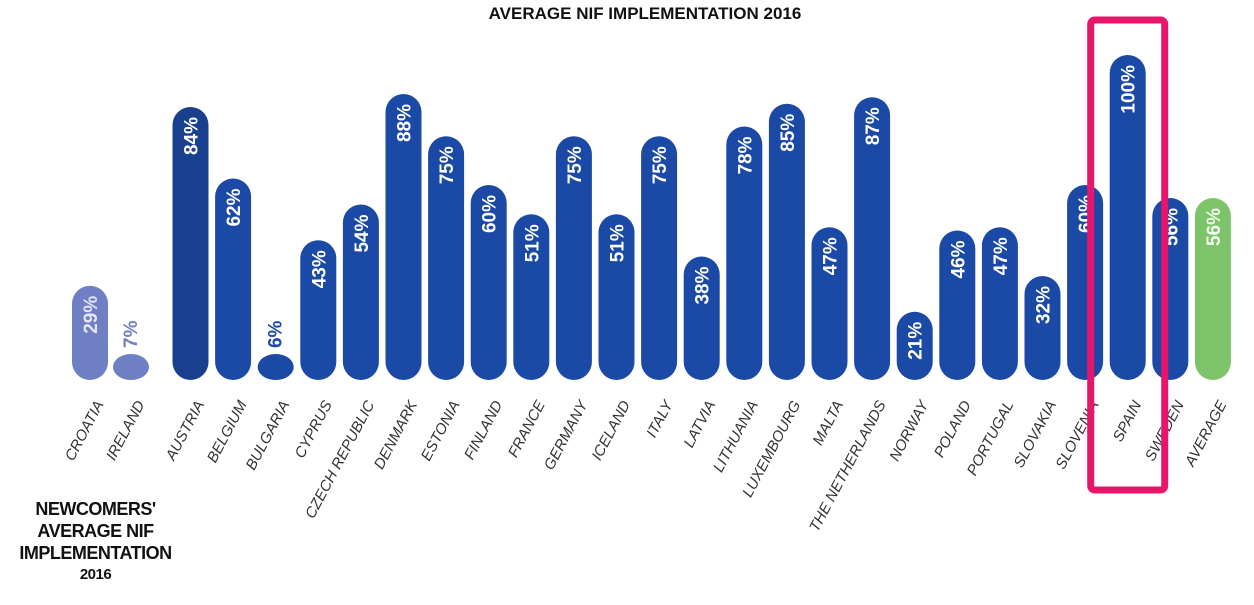  What do you see at coordinates (488, 282) in the screenshot?
I see `bar-finland` at bounding box center [488, 282].